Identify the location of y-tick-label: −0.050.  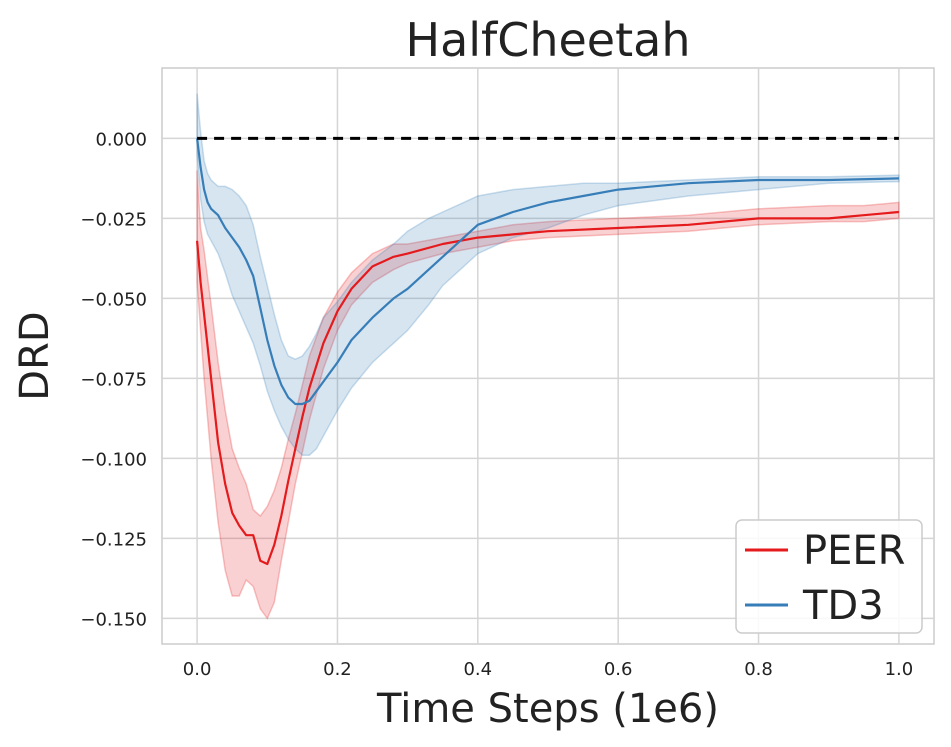
(113, 299).